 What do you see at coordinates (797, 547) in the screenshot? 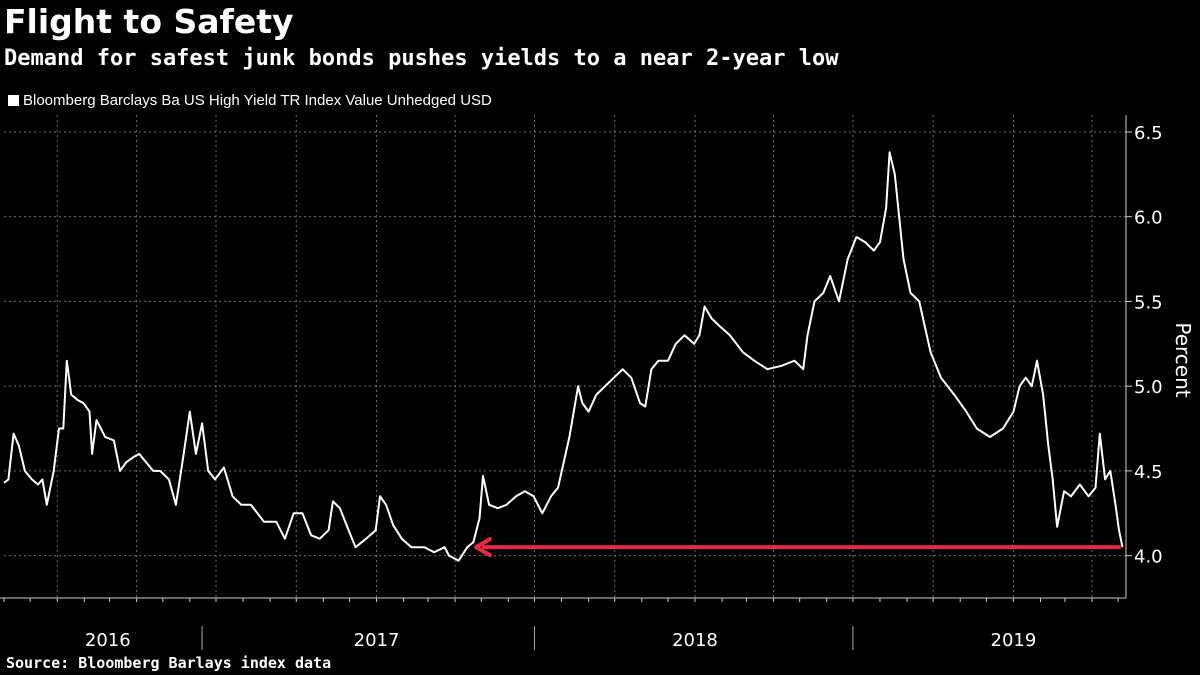
I see `annotation-layer` at bounding box center [797, 547].